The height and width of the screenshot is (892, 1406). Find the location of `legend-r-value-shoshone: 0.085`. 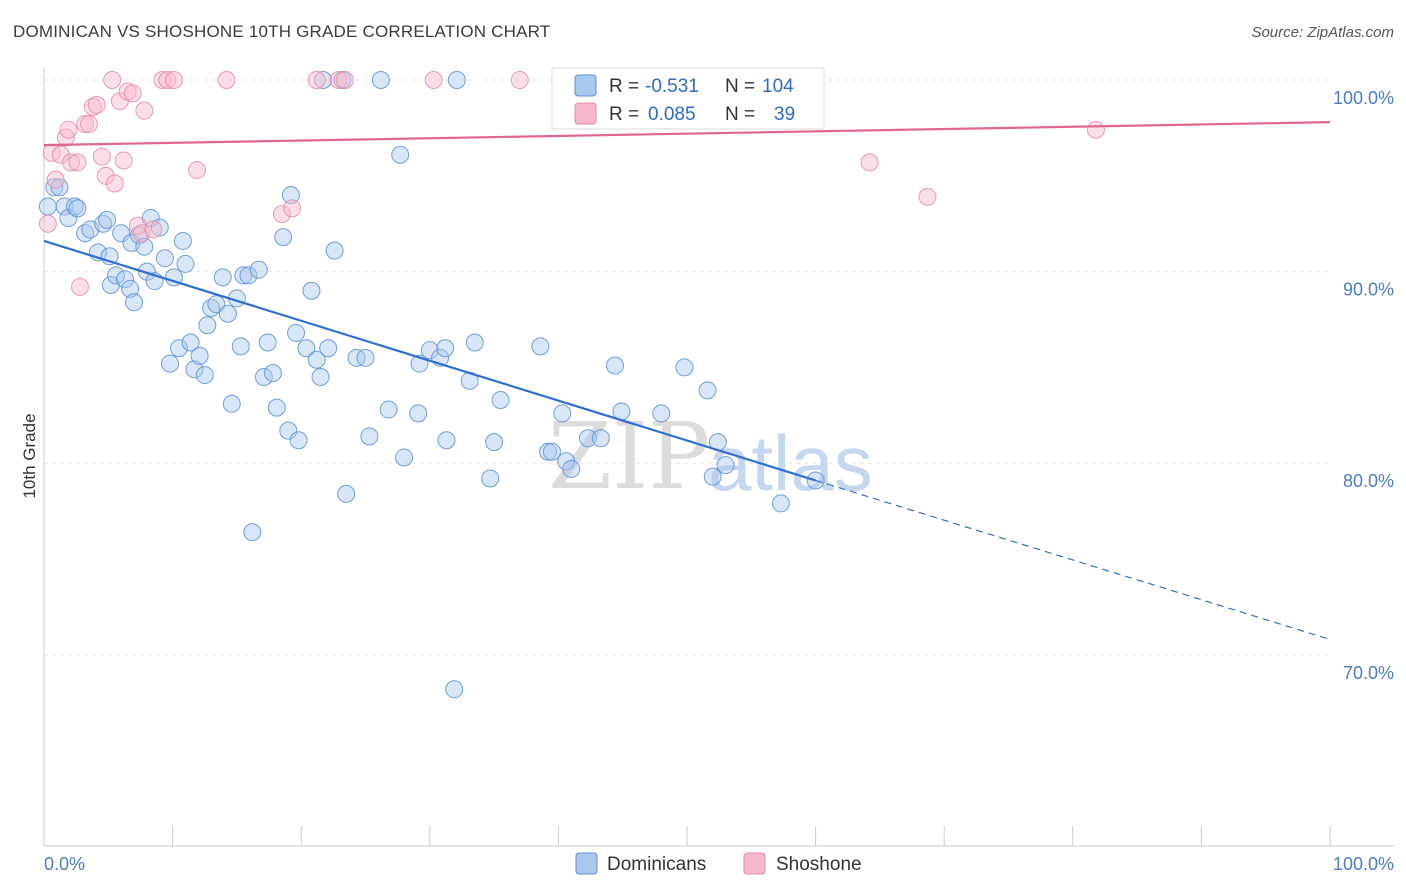

legend-r-value-shoshone: 0.085 is located at coordinates (672, 114).